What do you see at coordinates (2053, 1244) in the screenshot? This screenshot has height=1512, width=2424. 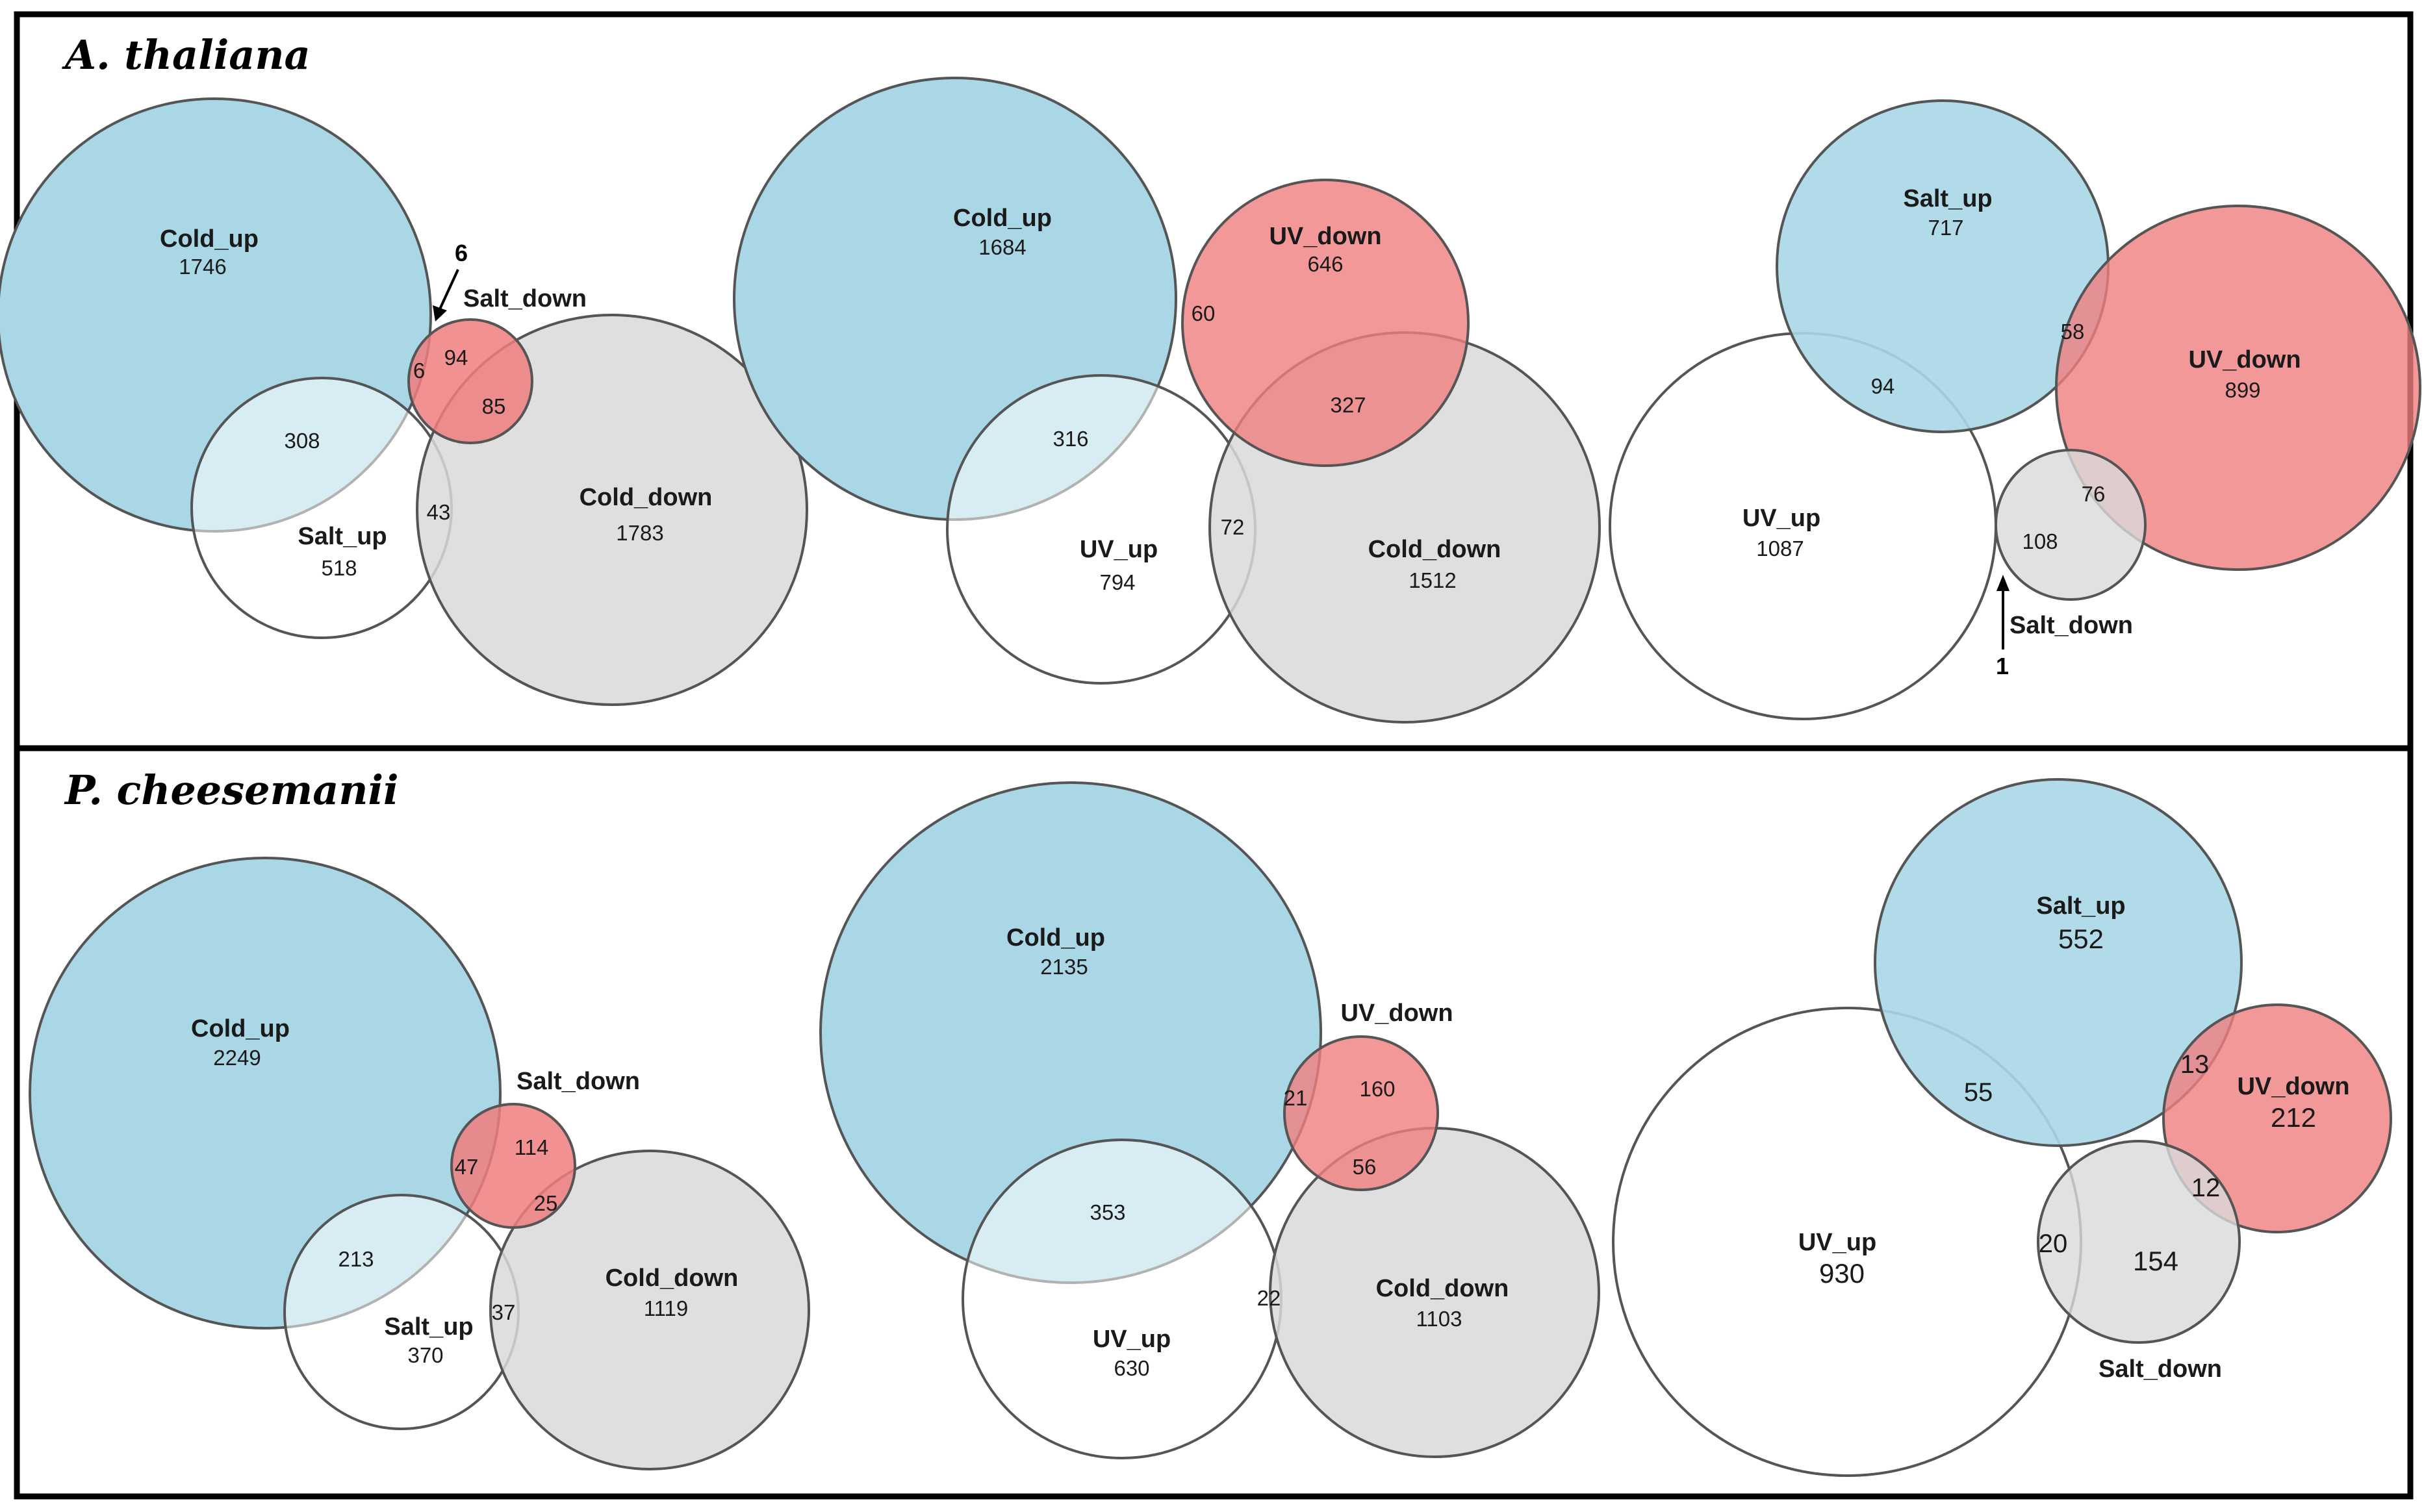 I see `overlap-uv-up-salt-down: 20` at bounding box center [2053, 1244].